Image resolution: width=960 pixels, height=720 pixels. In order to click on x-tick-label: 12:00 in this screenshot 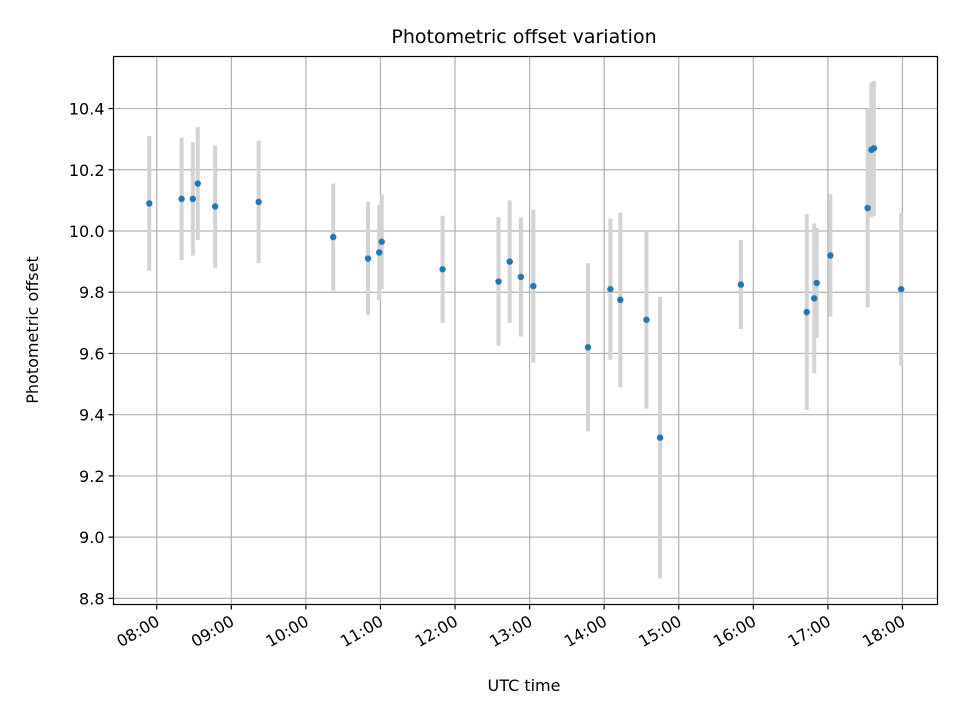, I will do `click(436, 632)`.